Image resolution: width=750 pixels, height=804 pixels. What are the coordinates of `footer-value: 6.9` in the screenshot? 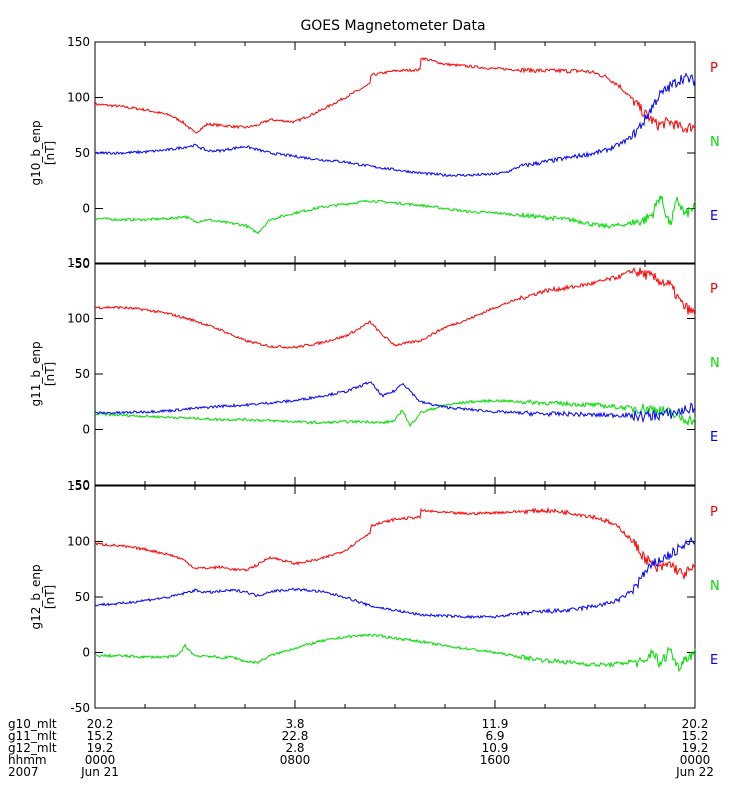 It's located at (494, 736).